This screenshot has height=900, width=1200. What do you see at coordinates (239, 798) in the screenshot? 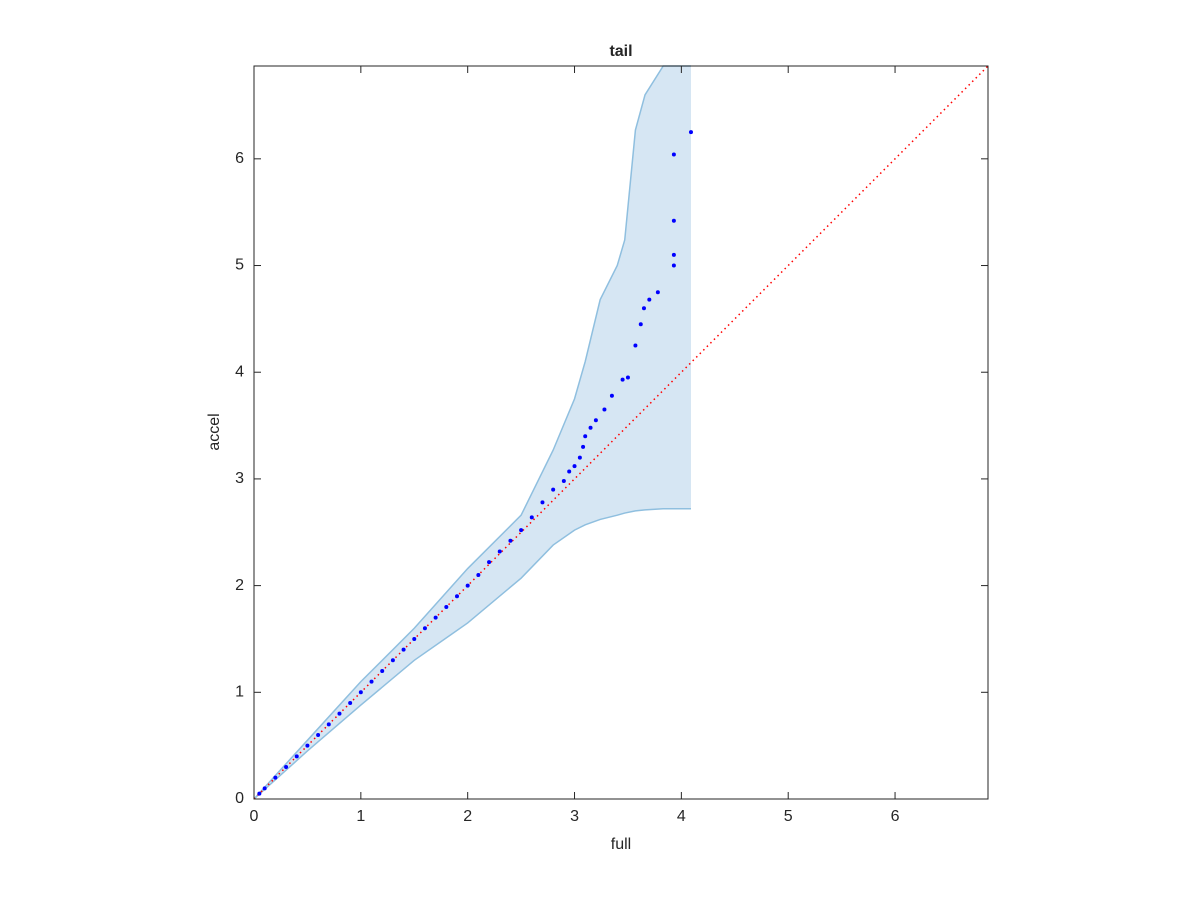
I see `y-tick-label: 0` at bounding box center [239, 798].